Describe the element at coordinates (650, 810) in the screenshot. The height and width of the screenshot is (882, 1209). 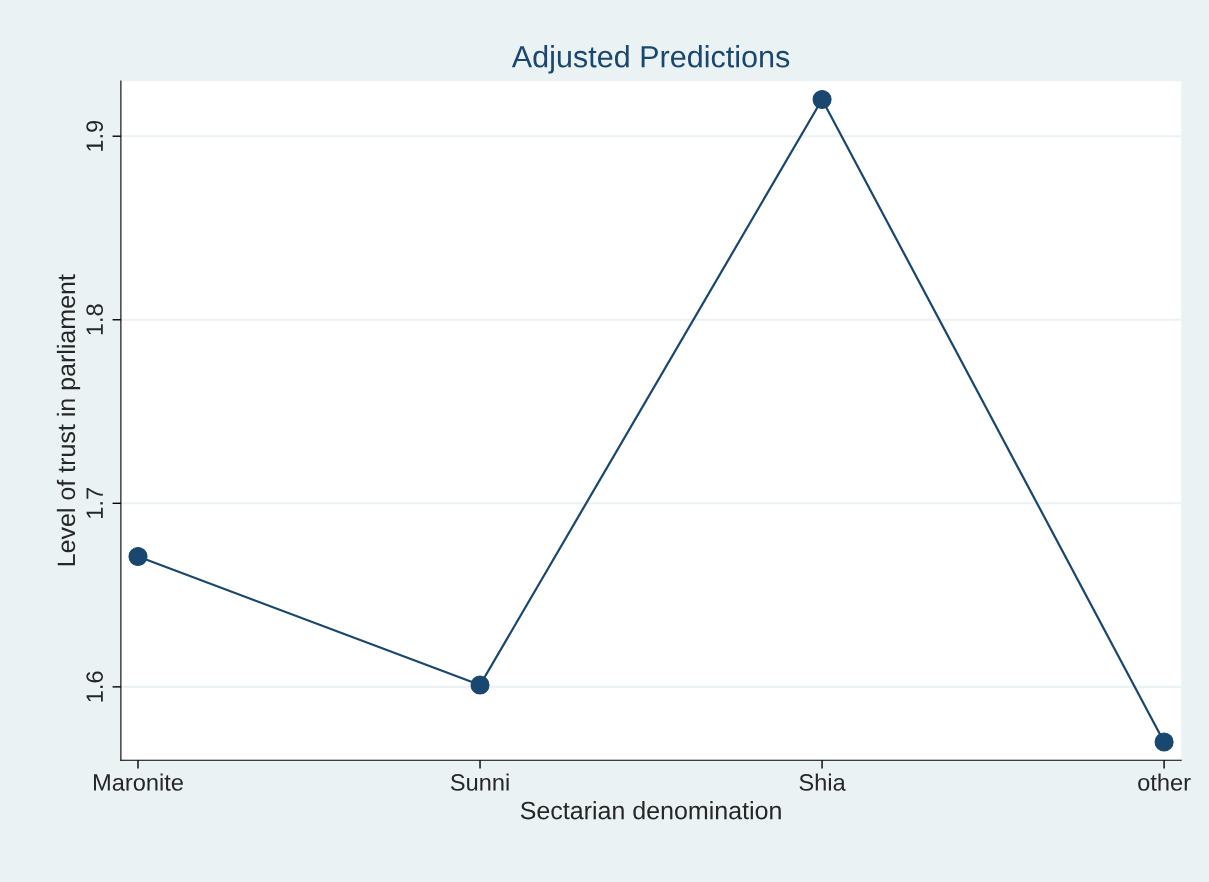
I see `x-axis-title: Sectarian denomination` at that location.